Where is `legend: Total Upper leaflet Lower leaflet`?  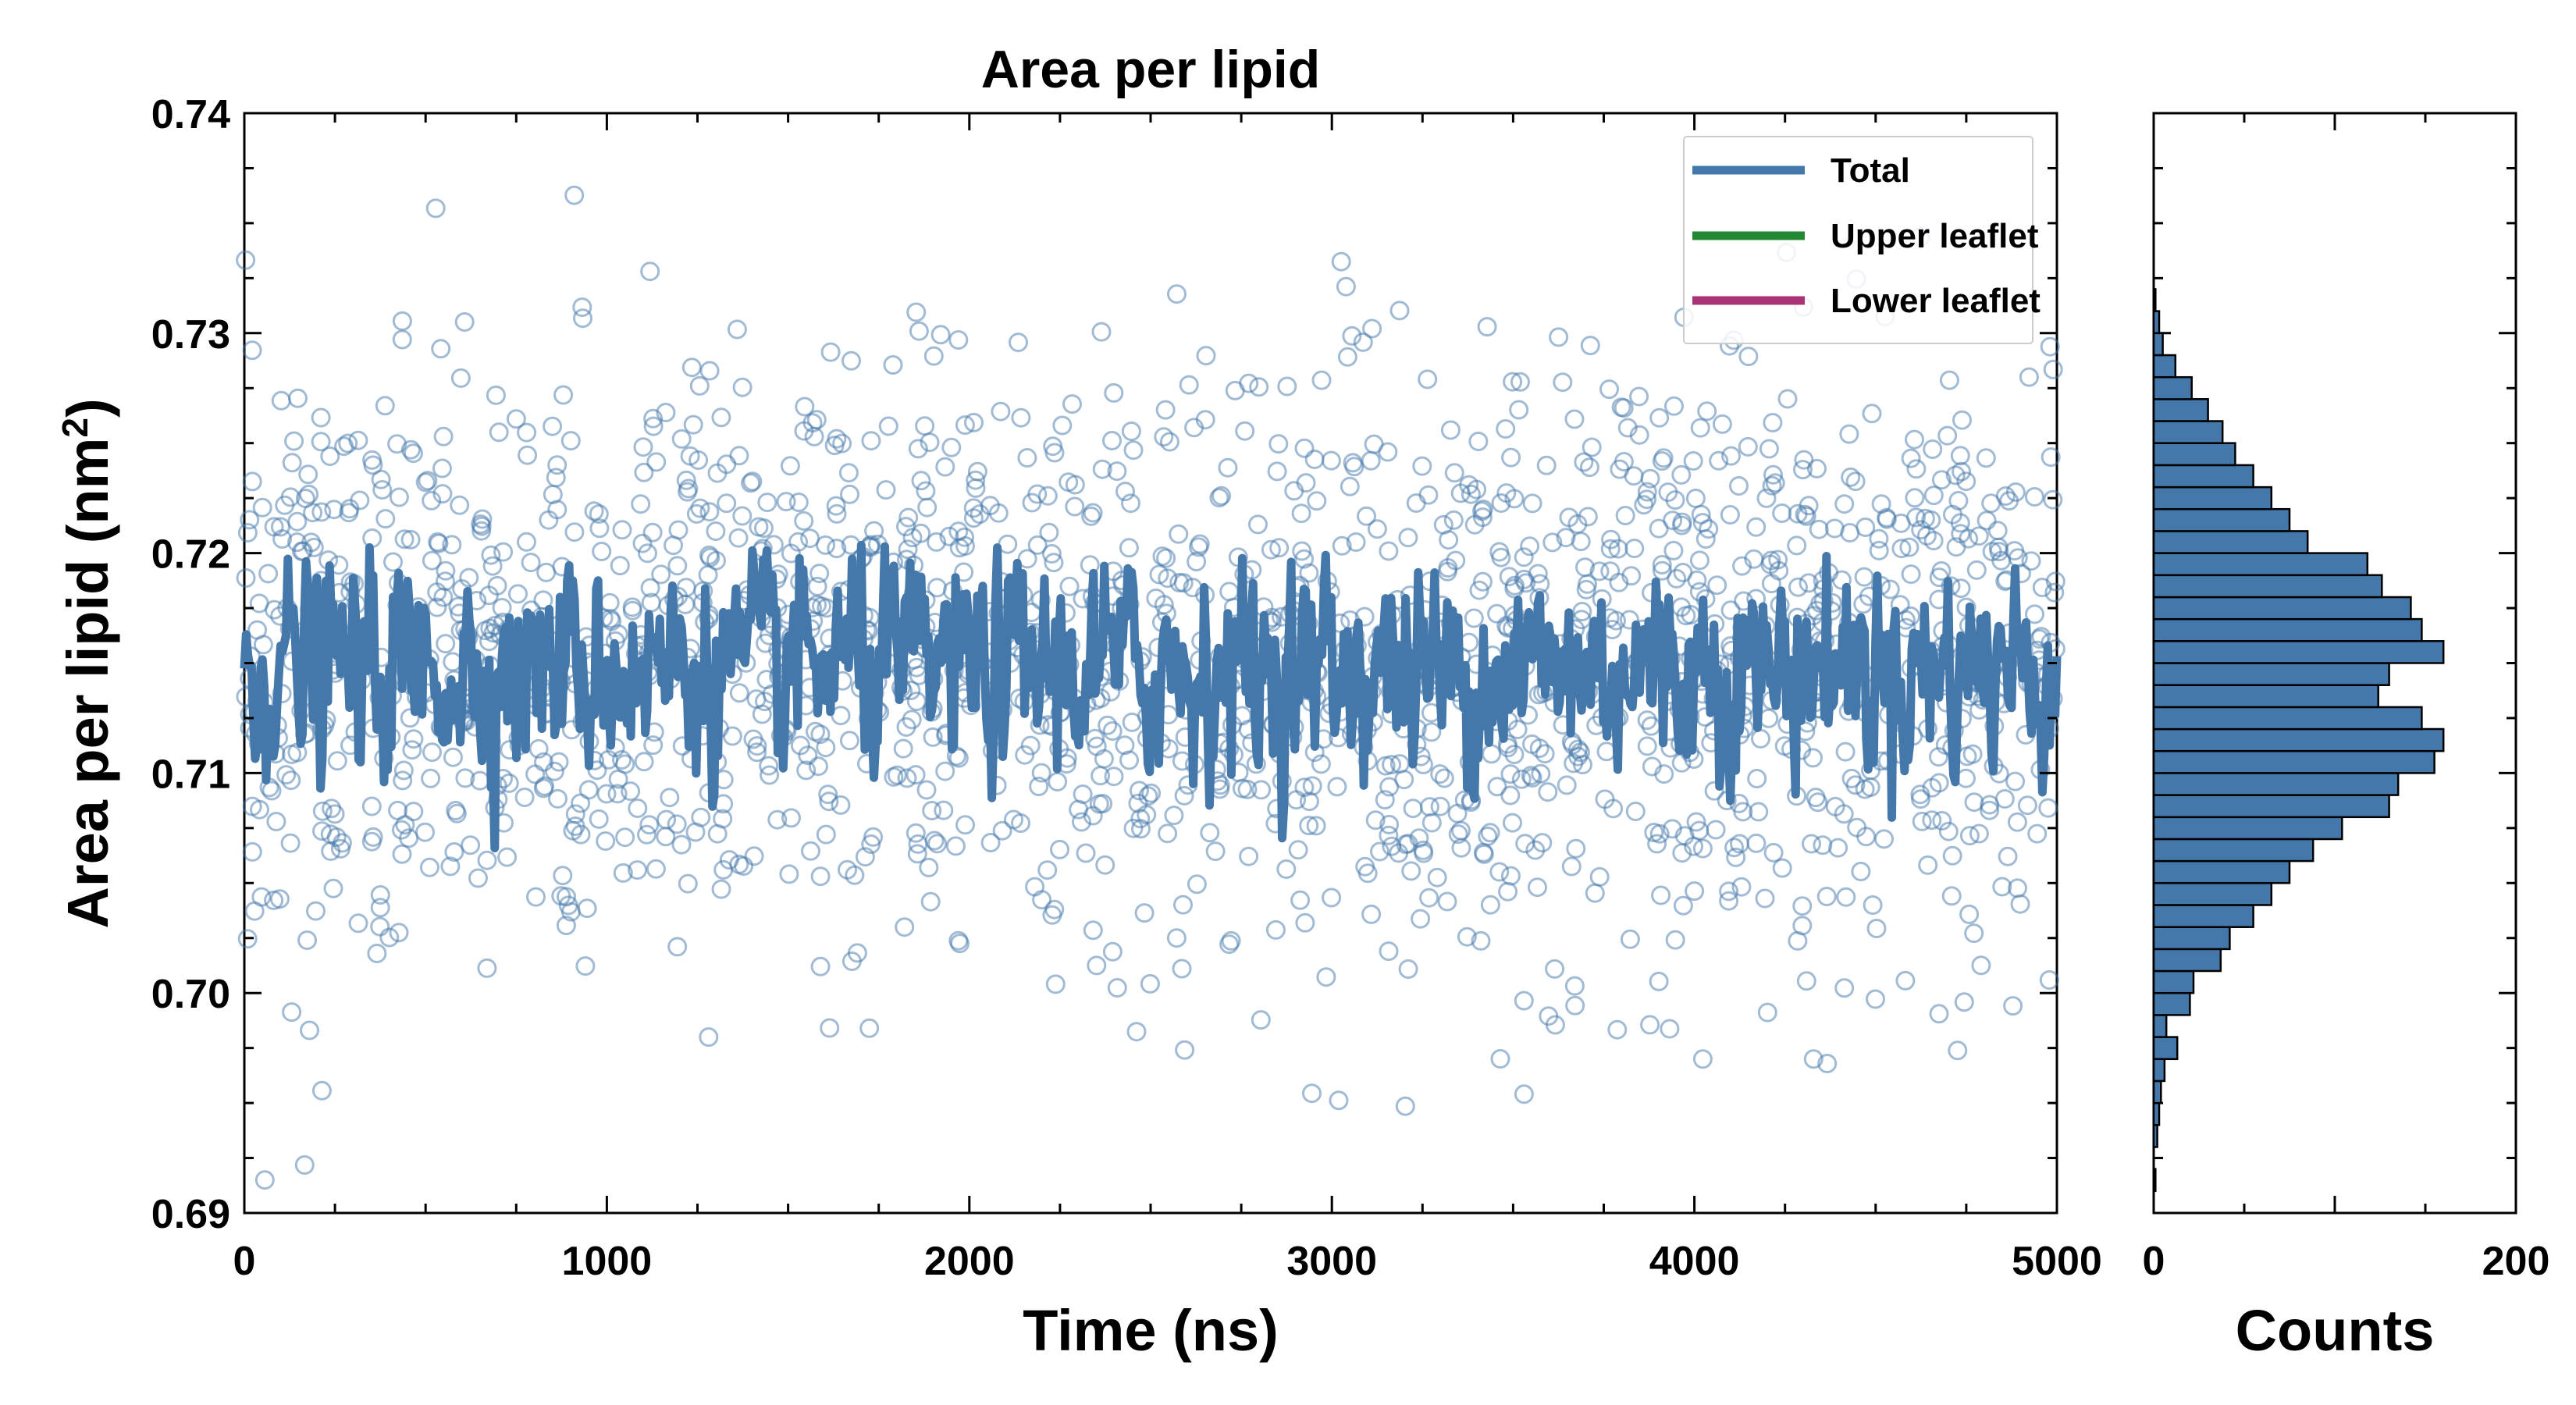 legend: Total Upper leaflet Lower leaflet is located at coordinates (1862, 240).